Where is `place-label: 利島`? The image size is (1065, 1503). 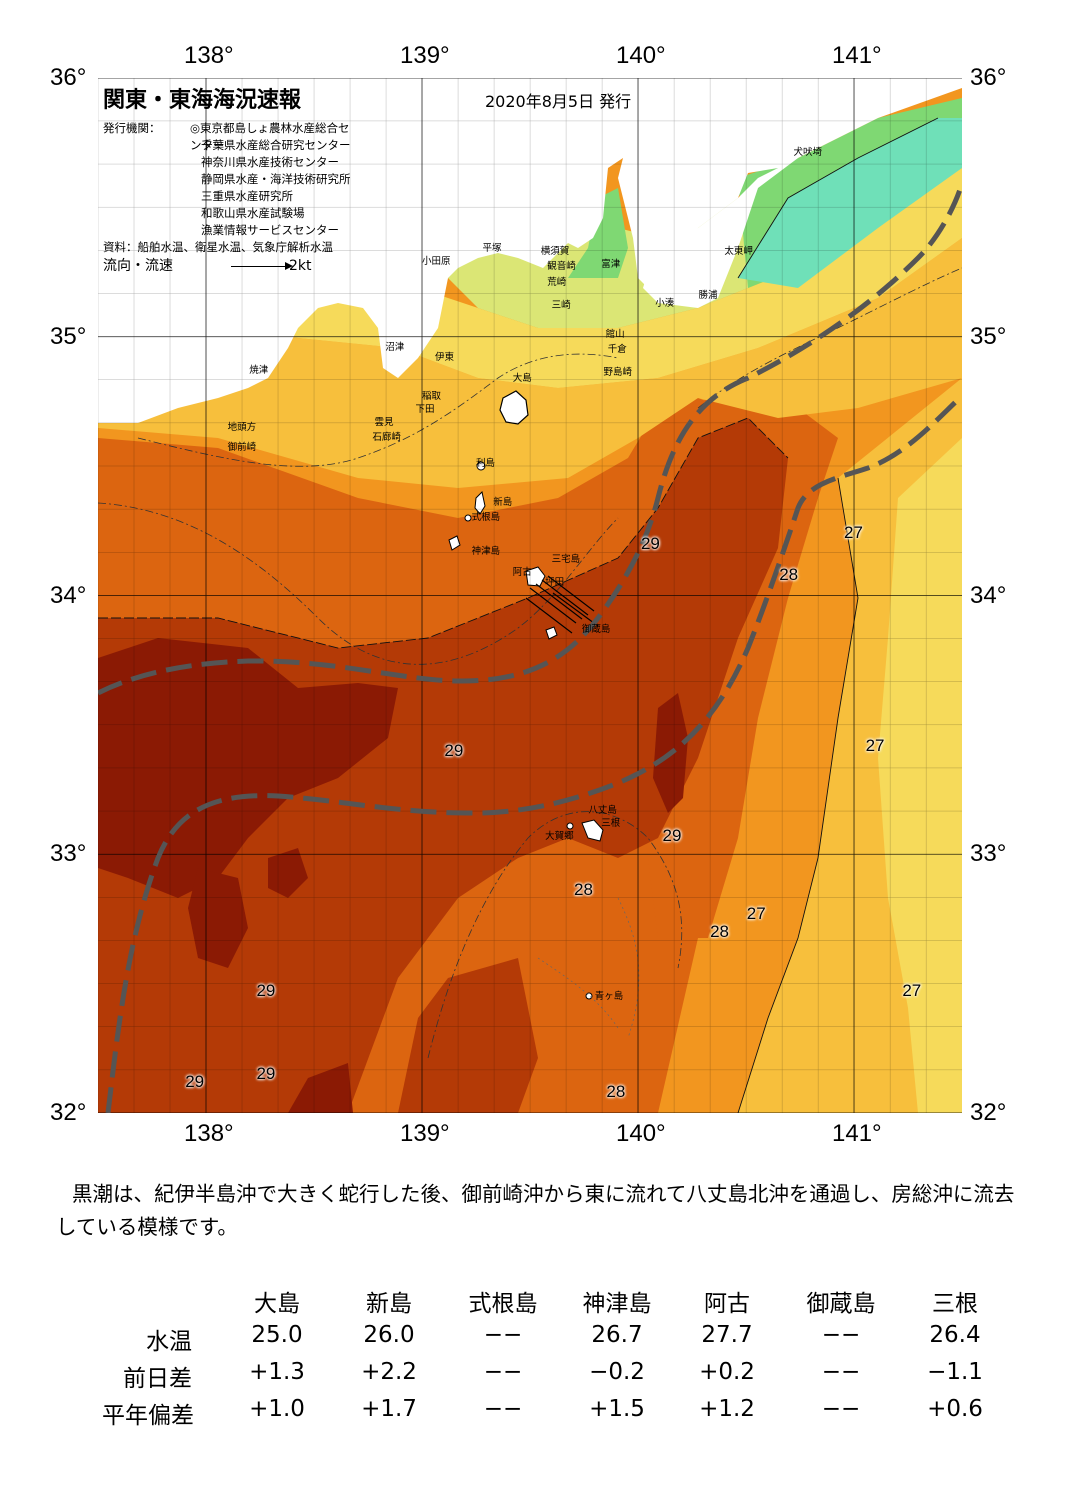
place-label: 利島 is located at coordinates (486, 463).